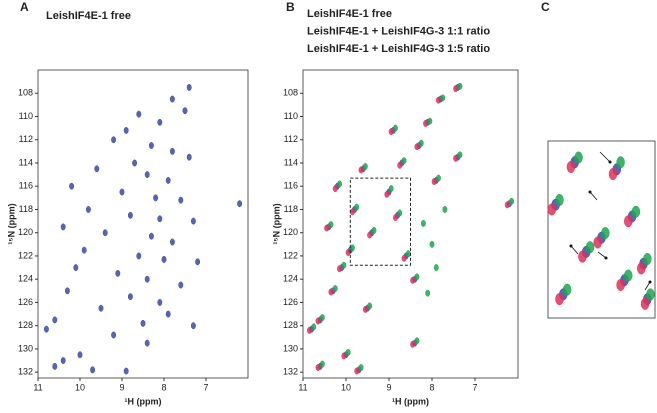  I want to click on y-tick-label: 116, so click(26, 186).